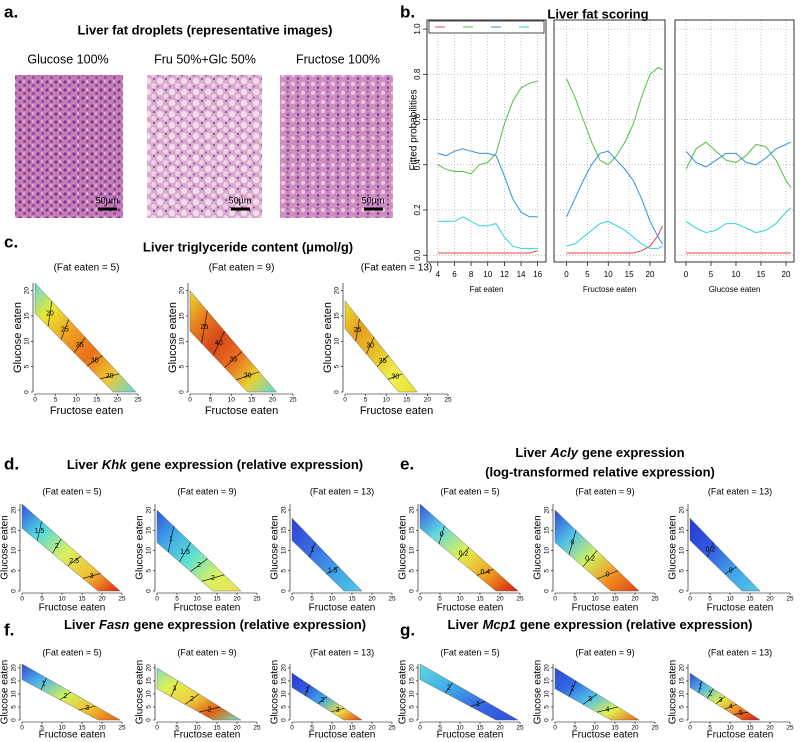 The width and height of the screenshot is (800, 742). Describe the element at coordinates (597, 13) in the screenshot. I see `panel-title: Liver fat scoring` at that location.